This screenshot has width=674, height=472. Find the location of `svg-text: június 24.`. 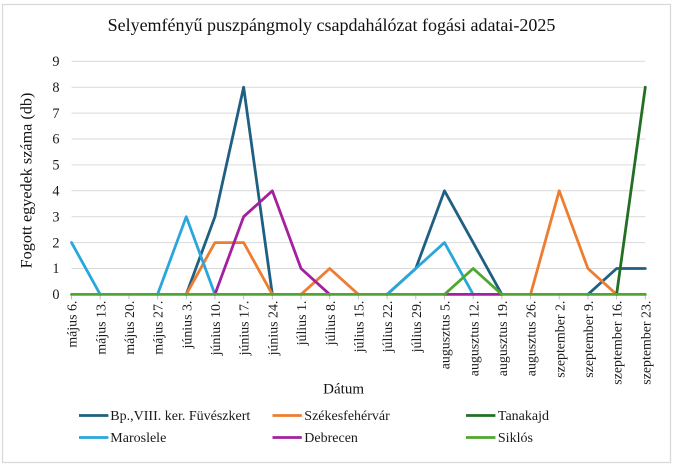

svg-text: június 24. is located at coordinates (273, 329).